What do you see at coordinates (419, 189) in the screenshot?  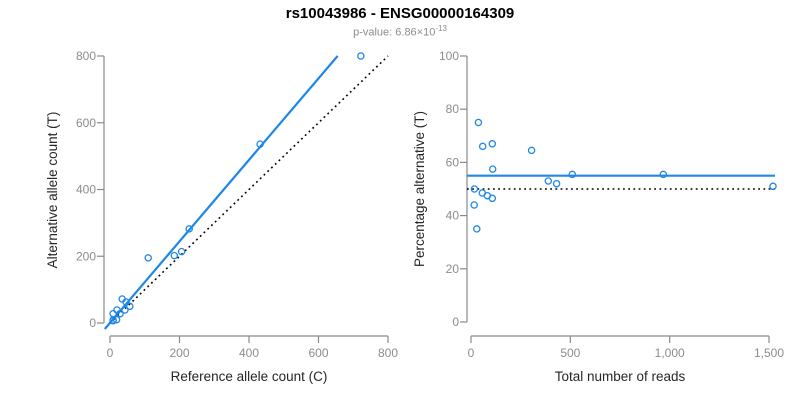 I see `right-y-axis-title: Percentage alternative (T)` at bounding box center [419, 189].